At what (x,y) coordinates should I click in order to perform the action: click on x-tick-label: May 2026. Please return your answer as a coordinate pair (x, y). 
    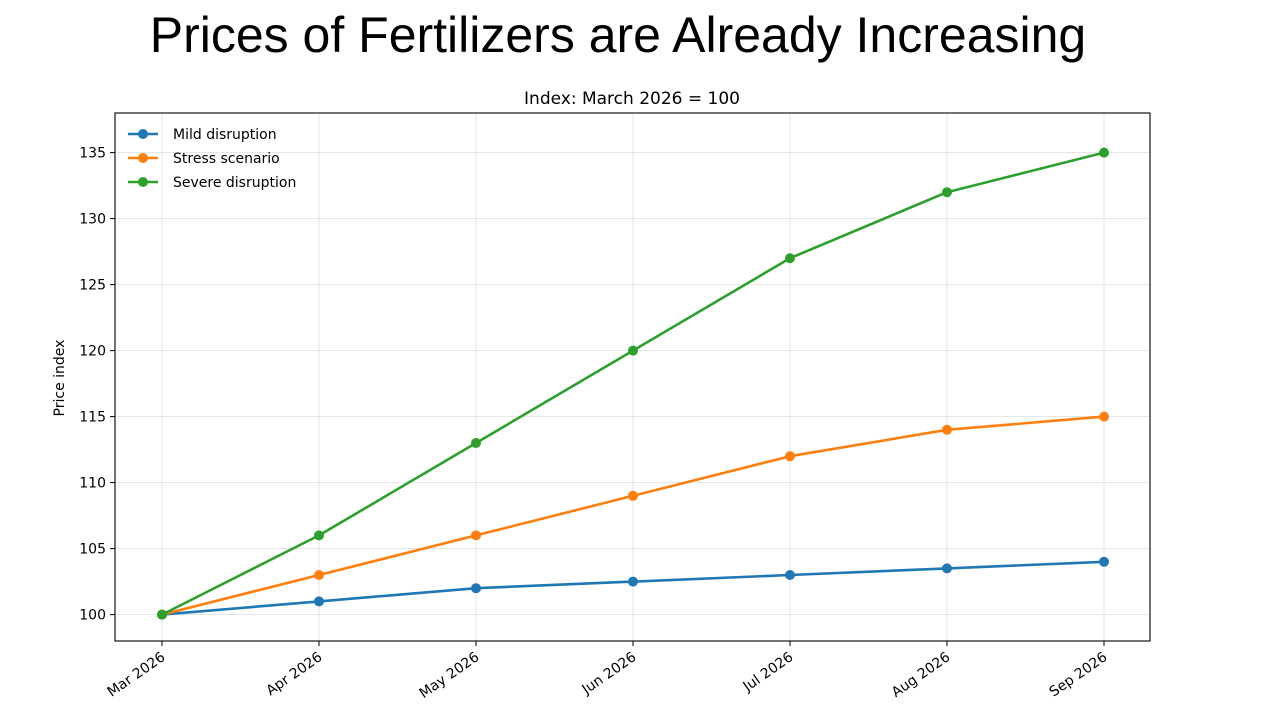
    Looking at the image, I should click on (450, 675).